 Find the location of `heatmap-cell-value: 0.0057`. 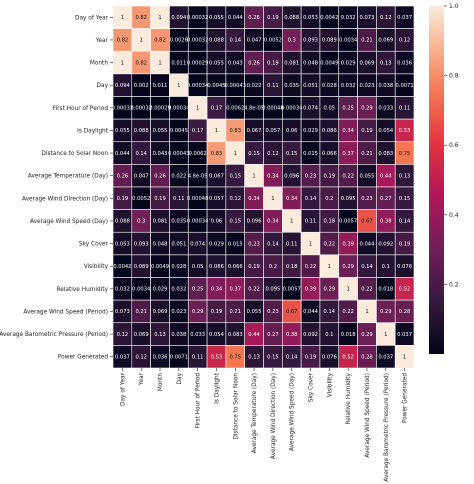

heatmap-cell-value: 0.0057 is located at coordinates (292, 290).